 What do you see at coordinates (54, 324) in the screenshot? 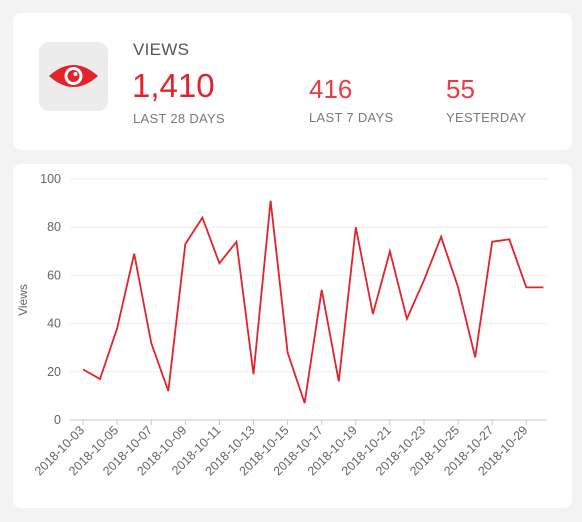
I see `y-tick-label: 40` at bounding box center [54, 324].